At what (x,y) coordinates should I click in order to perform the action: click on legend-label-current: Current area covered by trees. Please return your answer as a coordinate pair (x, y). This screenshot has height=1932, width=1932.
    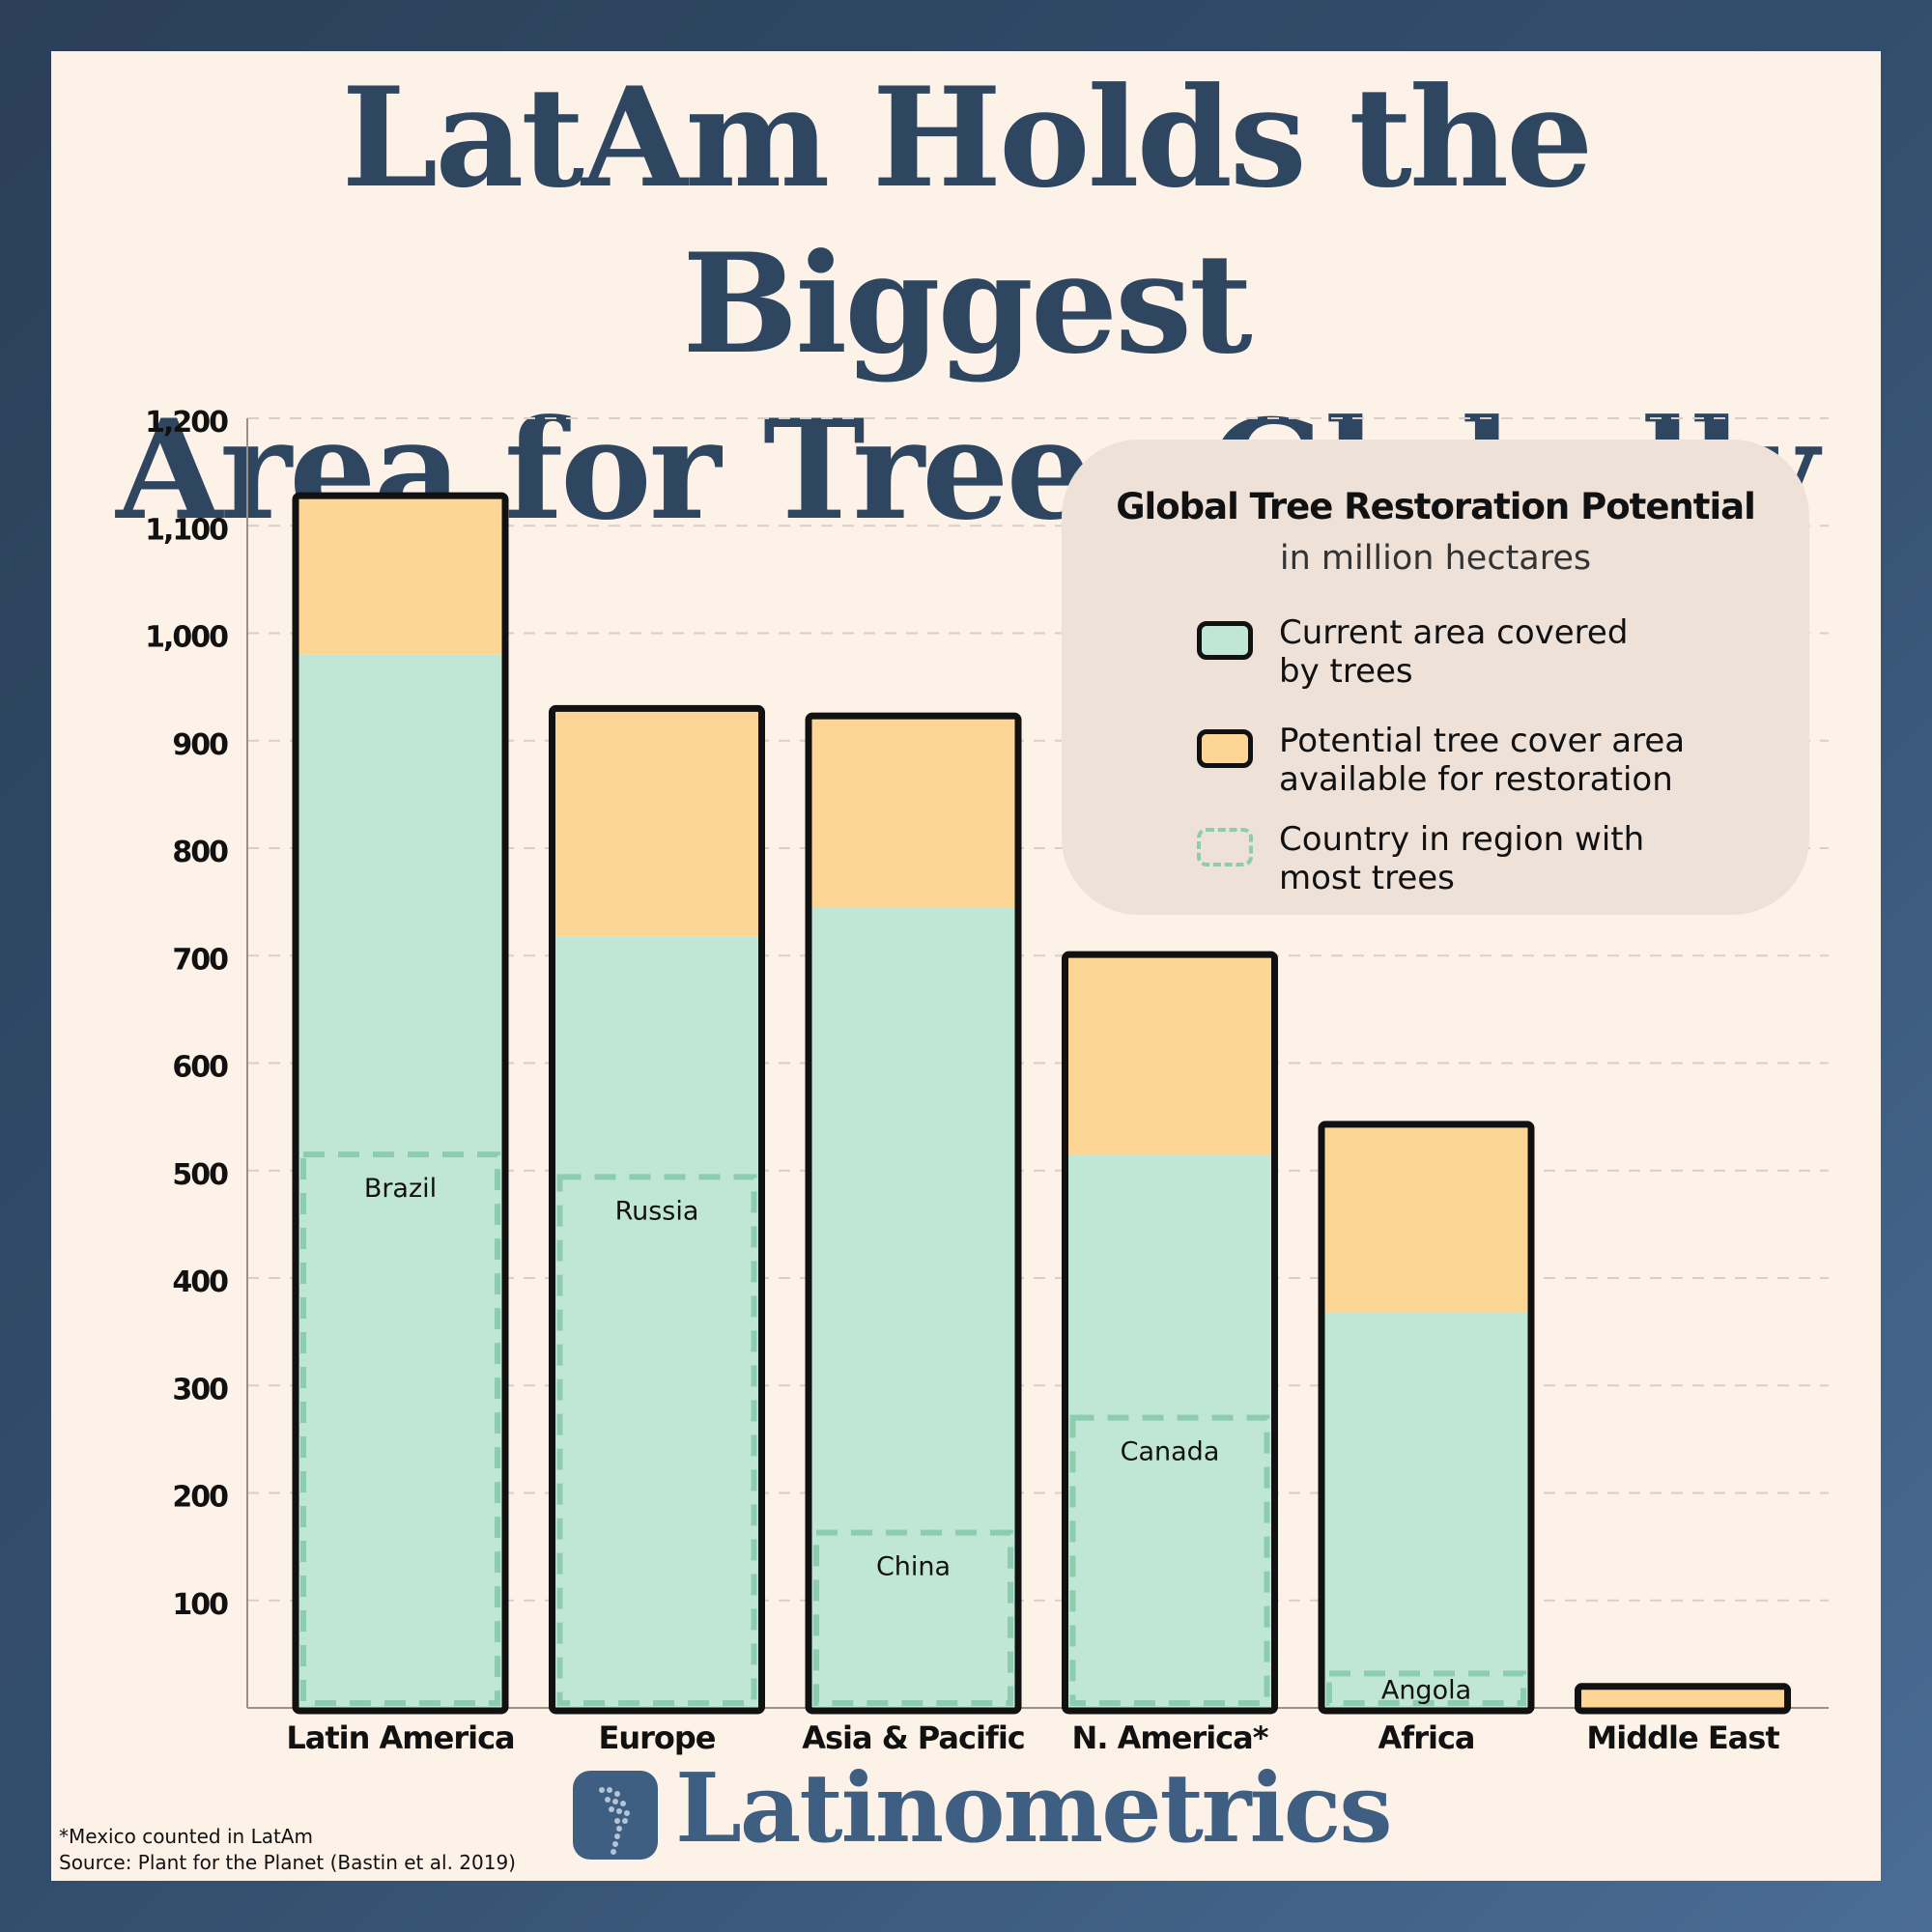
    Looking at the image, I should click on (1454, 652).